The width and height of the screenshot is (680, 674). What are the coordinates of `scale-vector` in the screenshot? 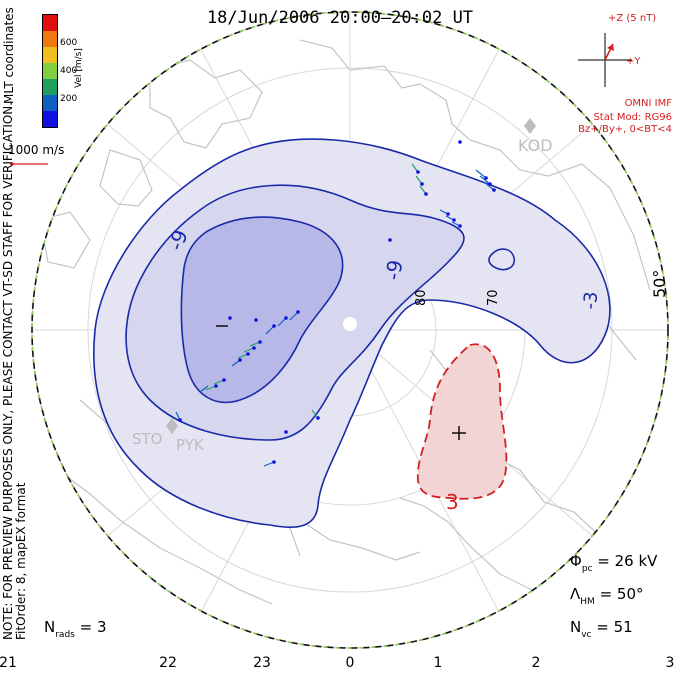 It's located at (29, 164).